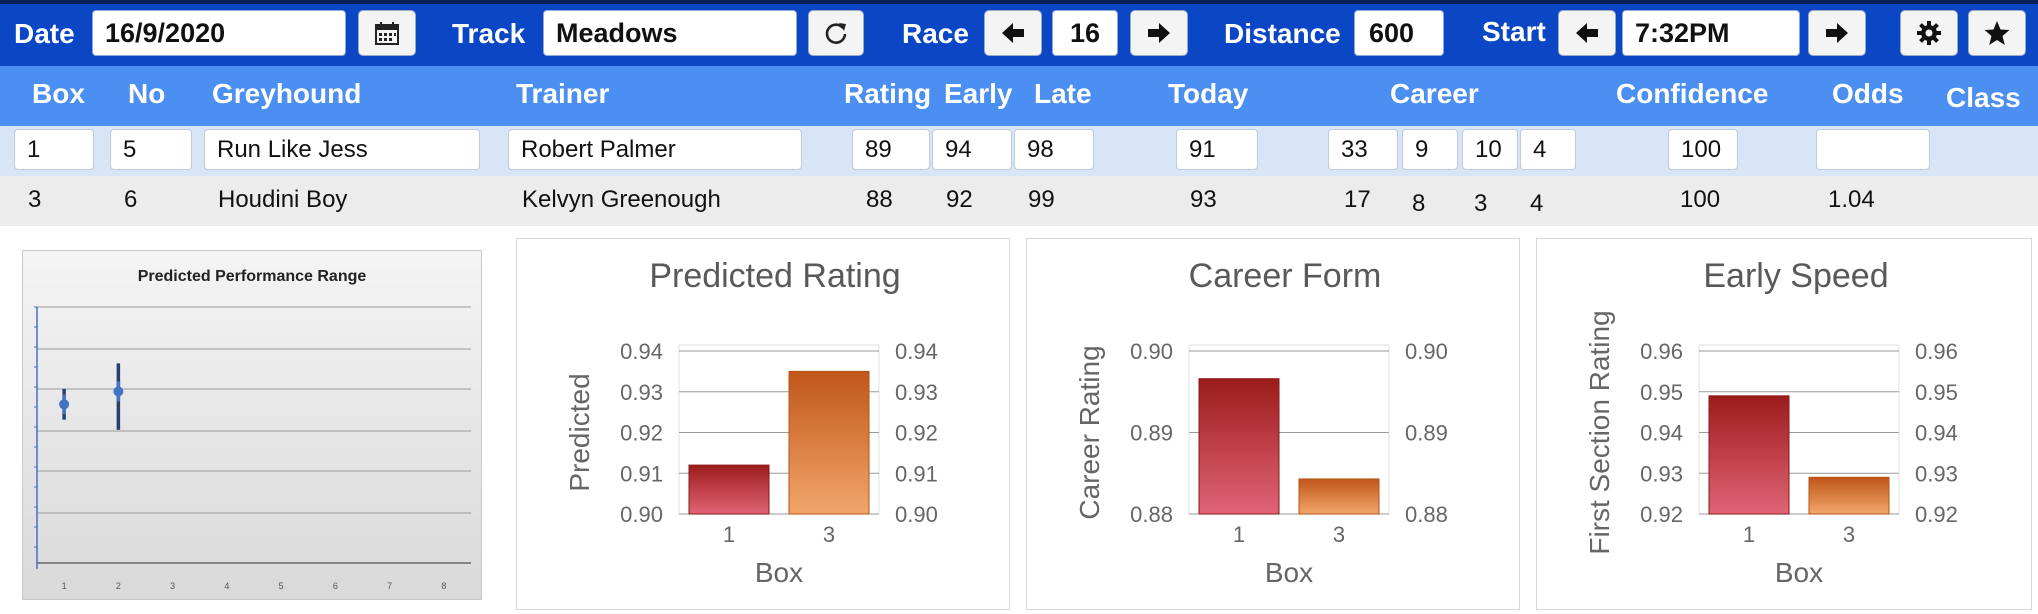  What do you see at coordinates (147, 93) in the screenshot?
I see `col-no: No` at bounding box center [147, 93].